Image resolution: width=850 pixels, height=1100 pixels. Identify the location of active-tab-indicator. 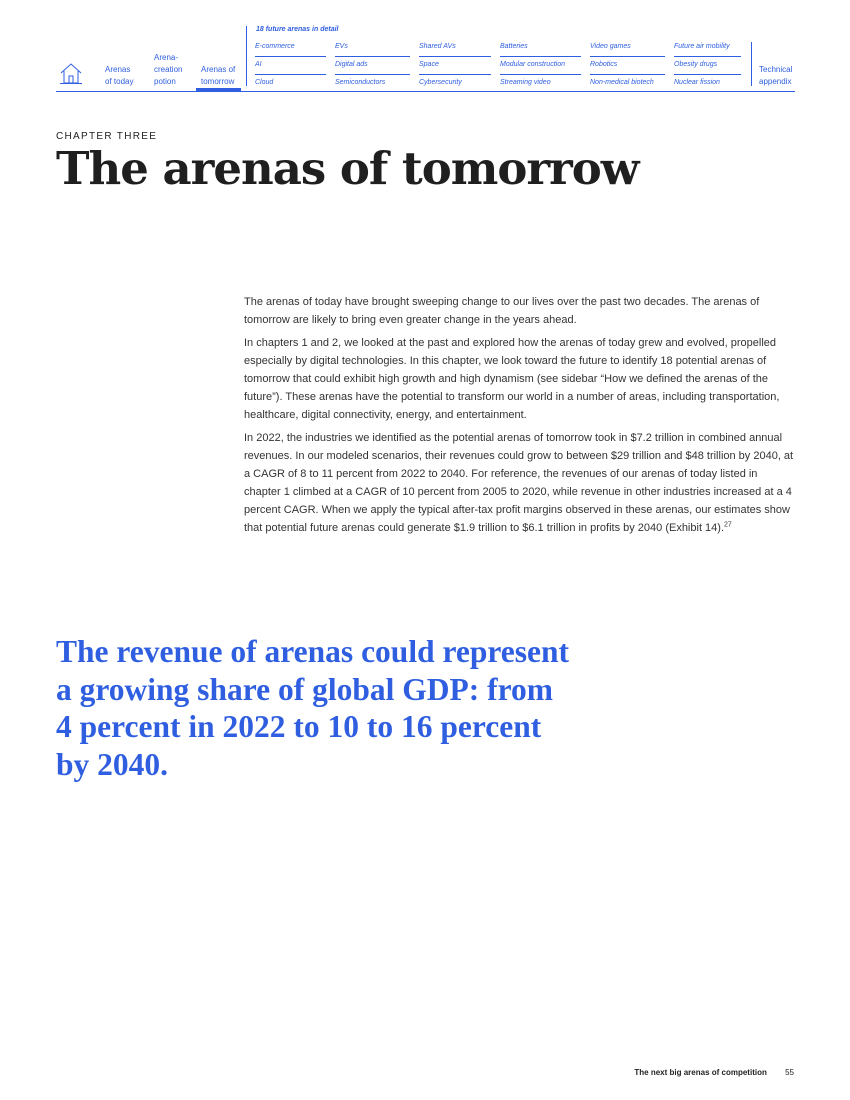
(218, 89).